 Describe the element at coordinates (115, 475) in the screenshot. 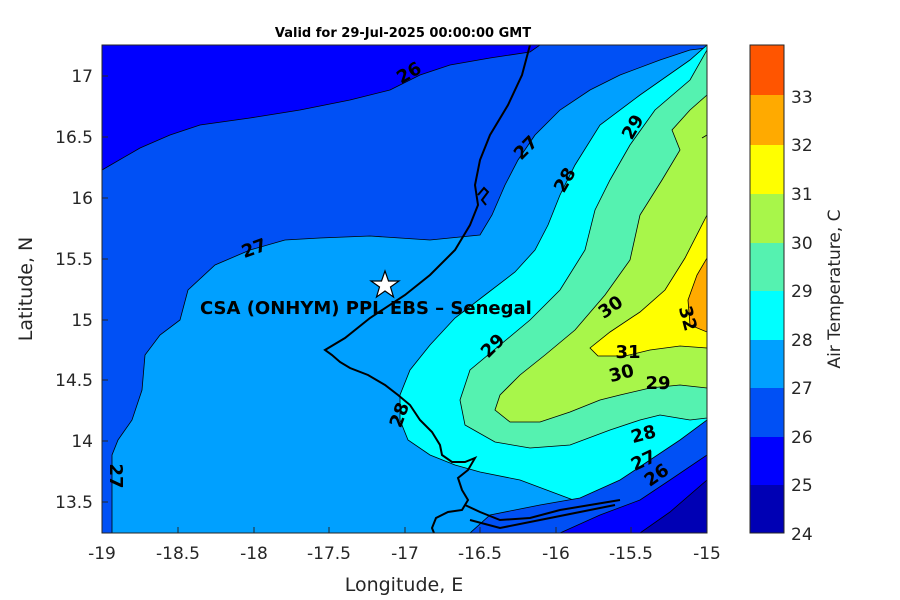

I see `contour-label: 27` at that location.